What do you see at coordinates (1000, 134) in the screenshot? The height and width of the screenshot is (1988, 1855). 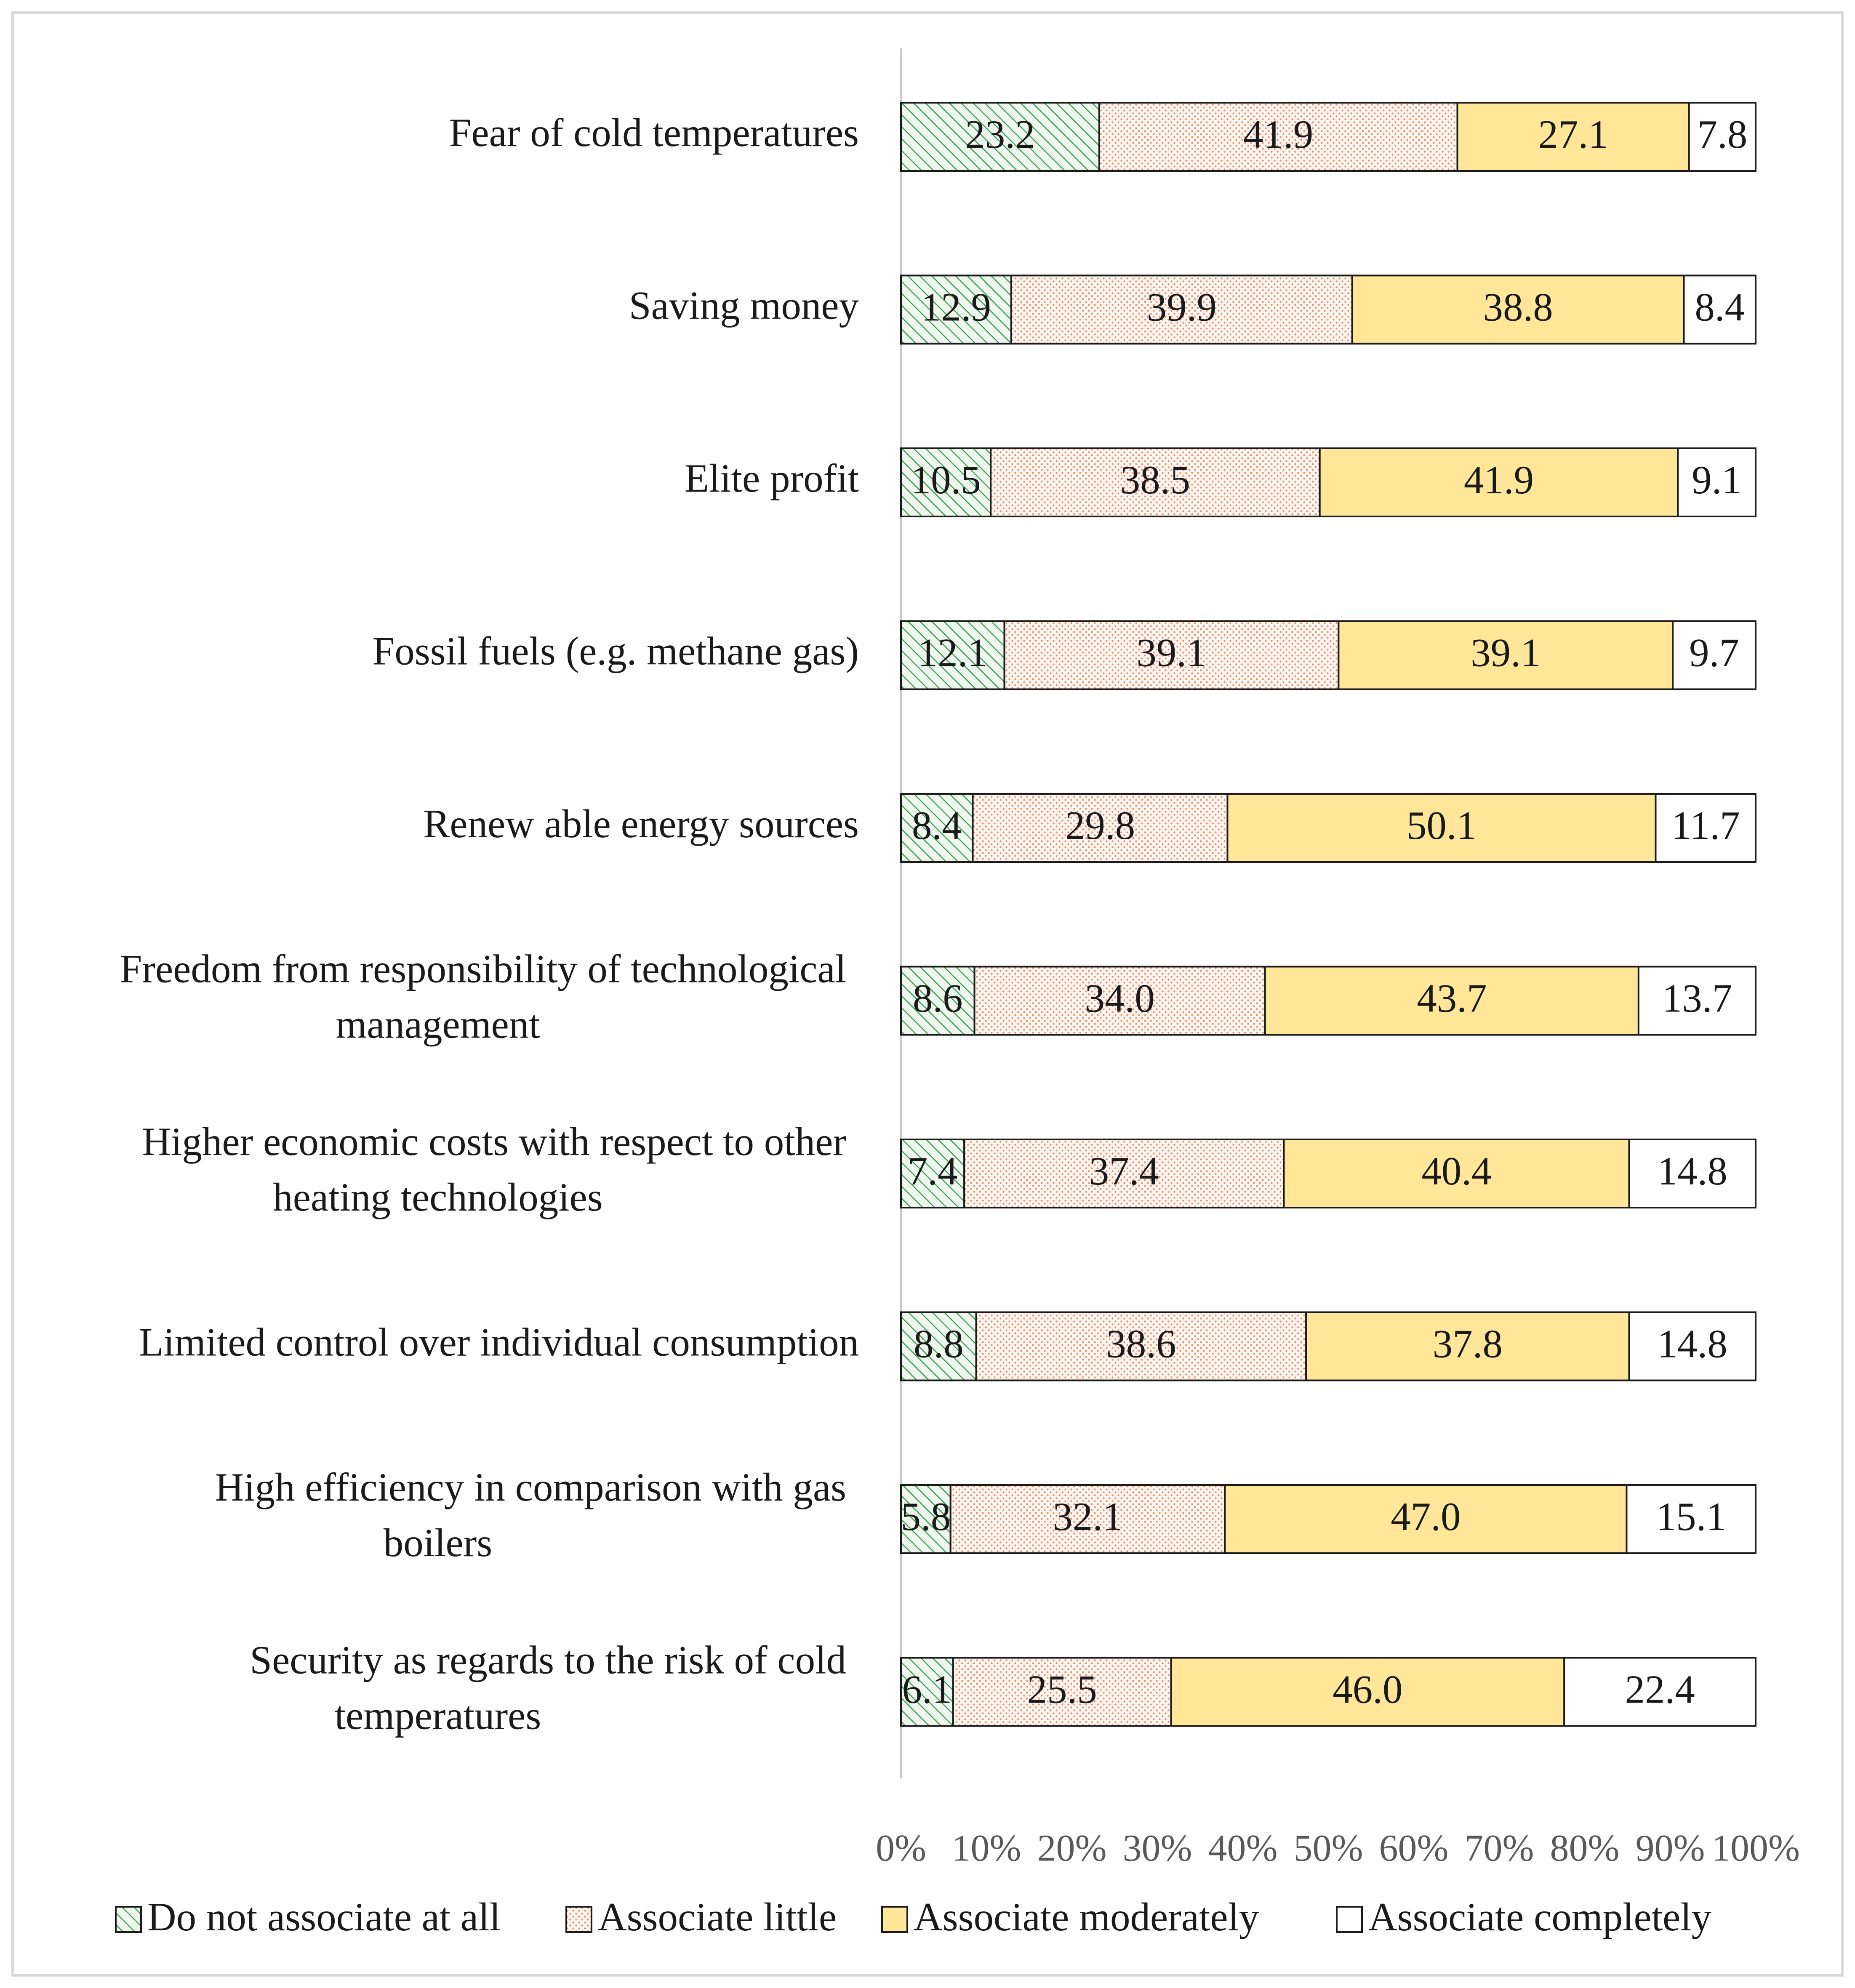 I see `data-label-do-not-associate-at-all-1: 23.2` at bounding box center [1000, 134].